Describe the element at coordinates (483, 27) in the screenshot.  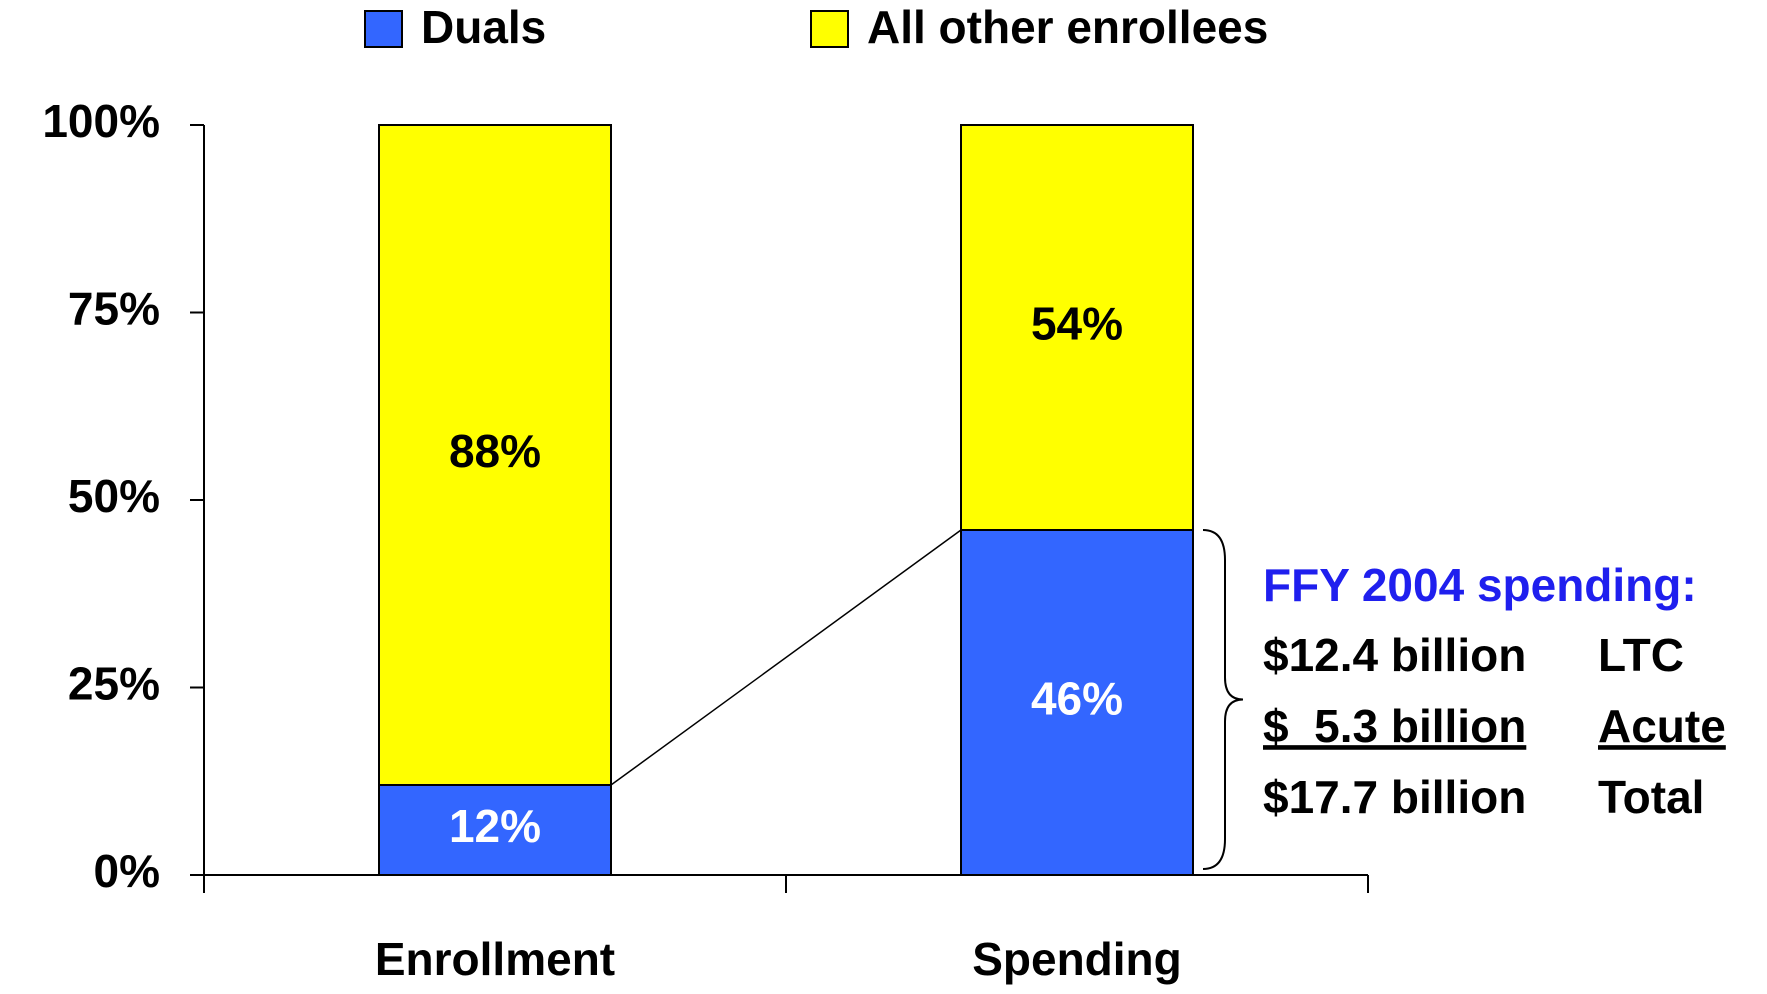
I see `legend-label: Duals` at that location.